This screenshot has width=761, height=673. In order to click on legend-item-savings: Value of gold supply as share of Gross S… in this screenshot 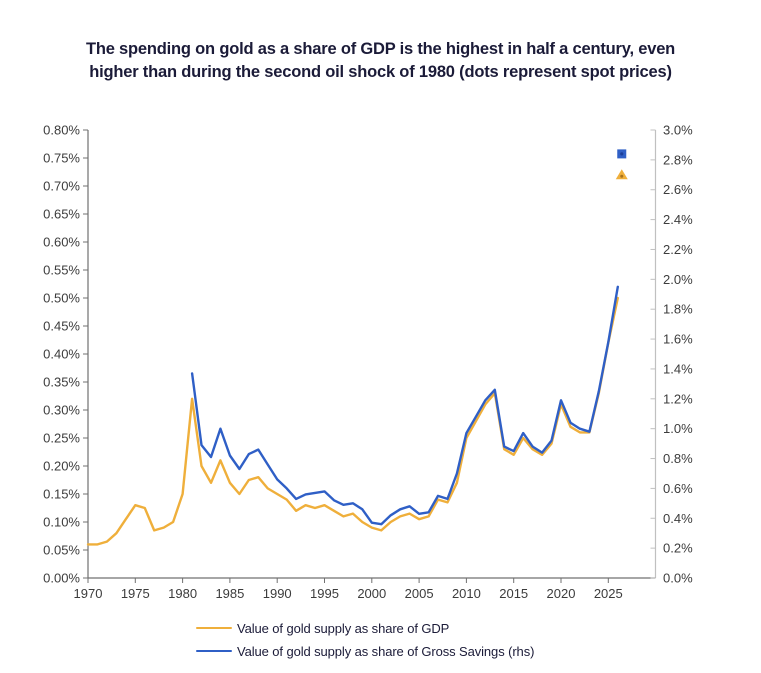, I will do `click(365, 651)`.